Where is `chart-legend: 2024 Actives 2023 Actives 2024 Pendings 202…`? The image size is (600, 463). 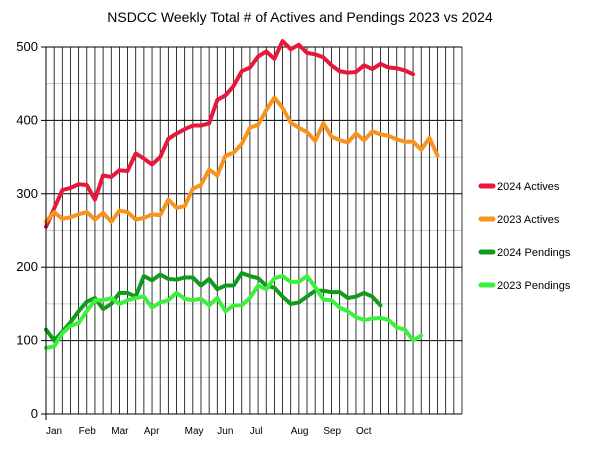
chart-legend: 2024 Actives 2023 Actives 2024 Pendings 202… is located at coordinates (524, 236).